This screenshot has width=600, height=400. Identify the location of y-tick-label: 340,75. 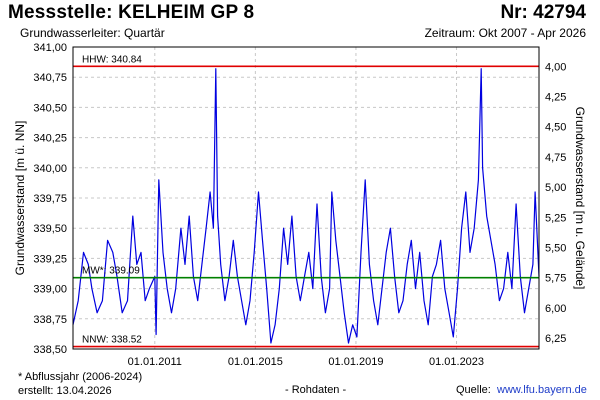
(50, 78).